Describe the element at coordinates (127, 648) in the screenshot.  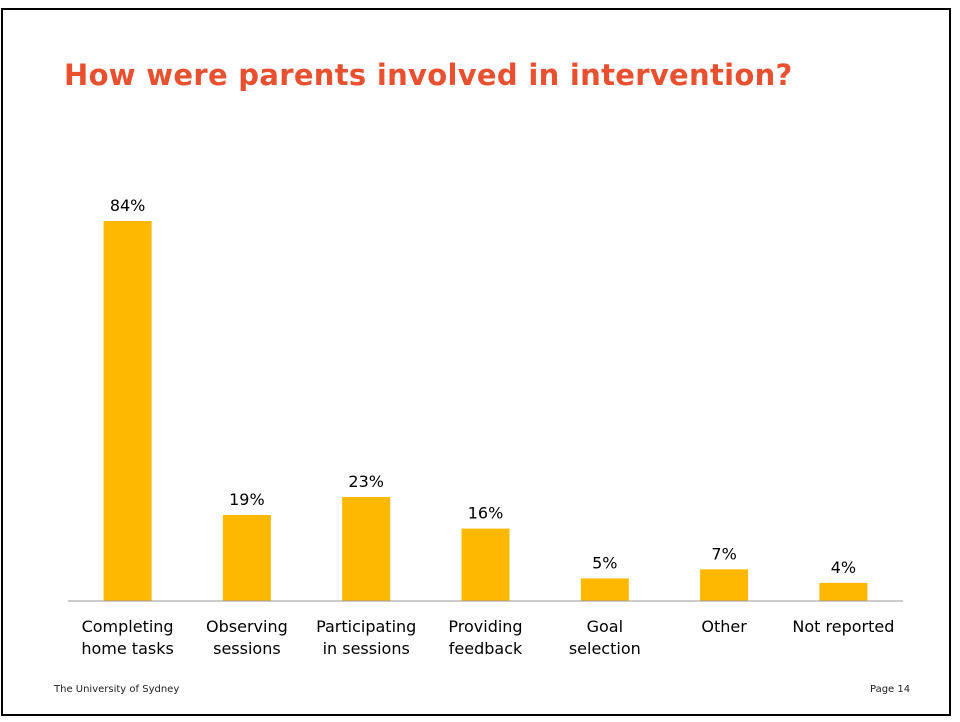
I see `category-label-0-line-1: home tasks` at that location.